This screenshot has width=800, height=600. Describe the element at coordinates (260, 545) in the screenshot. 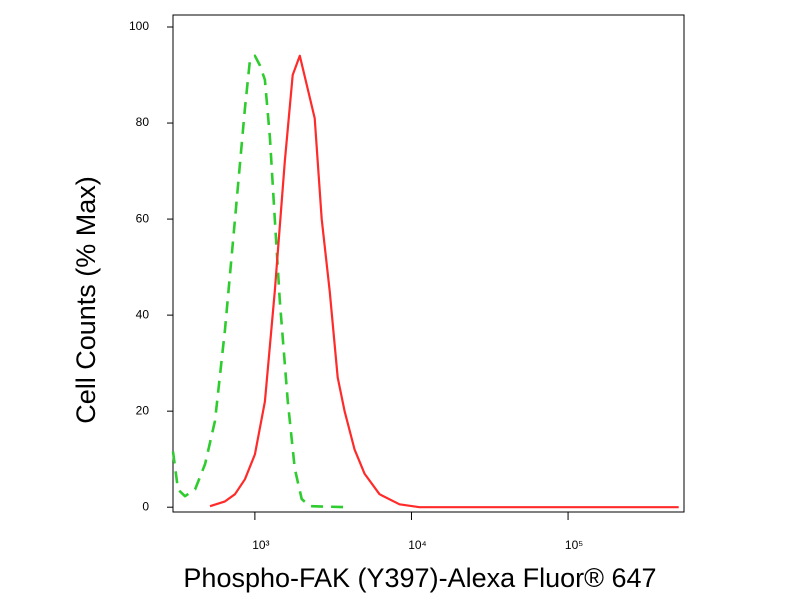

I see `x-tick-label: 10³` at that location.